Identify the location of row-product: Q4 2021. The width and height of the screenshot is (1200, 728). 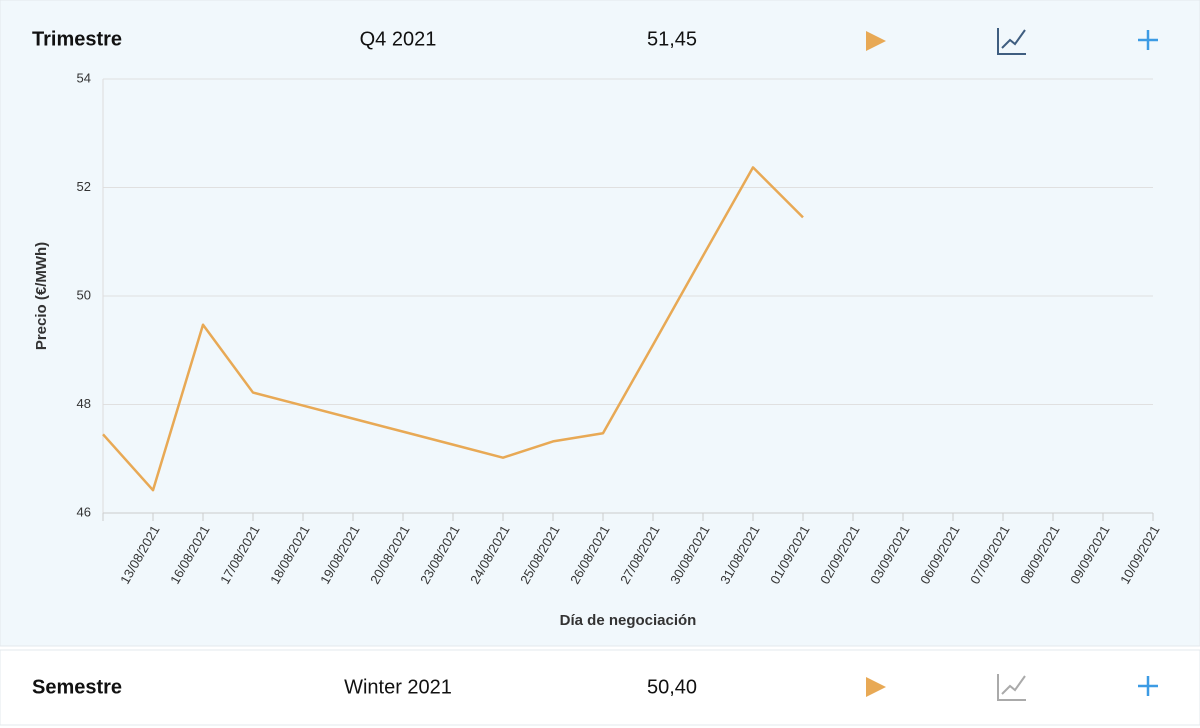
(398, 39).